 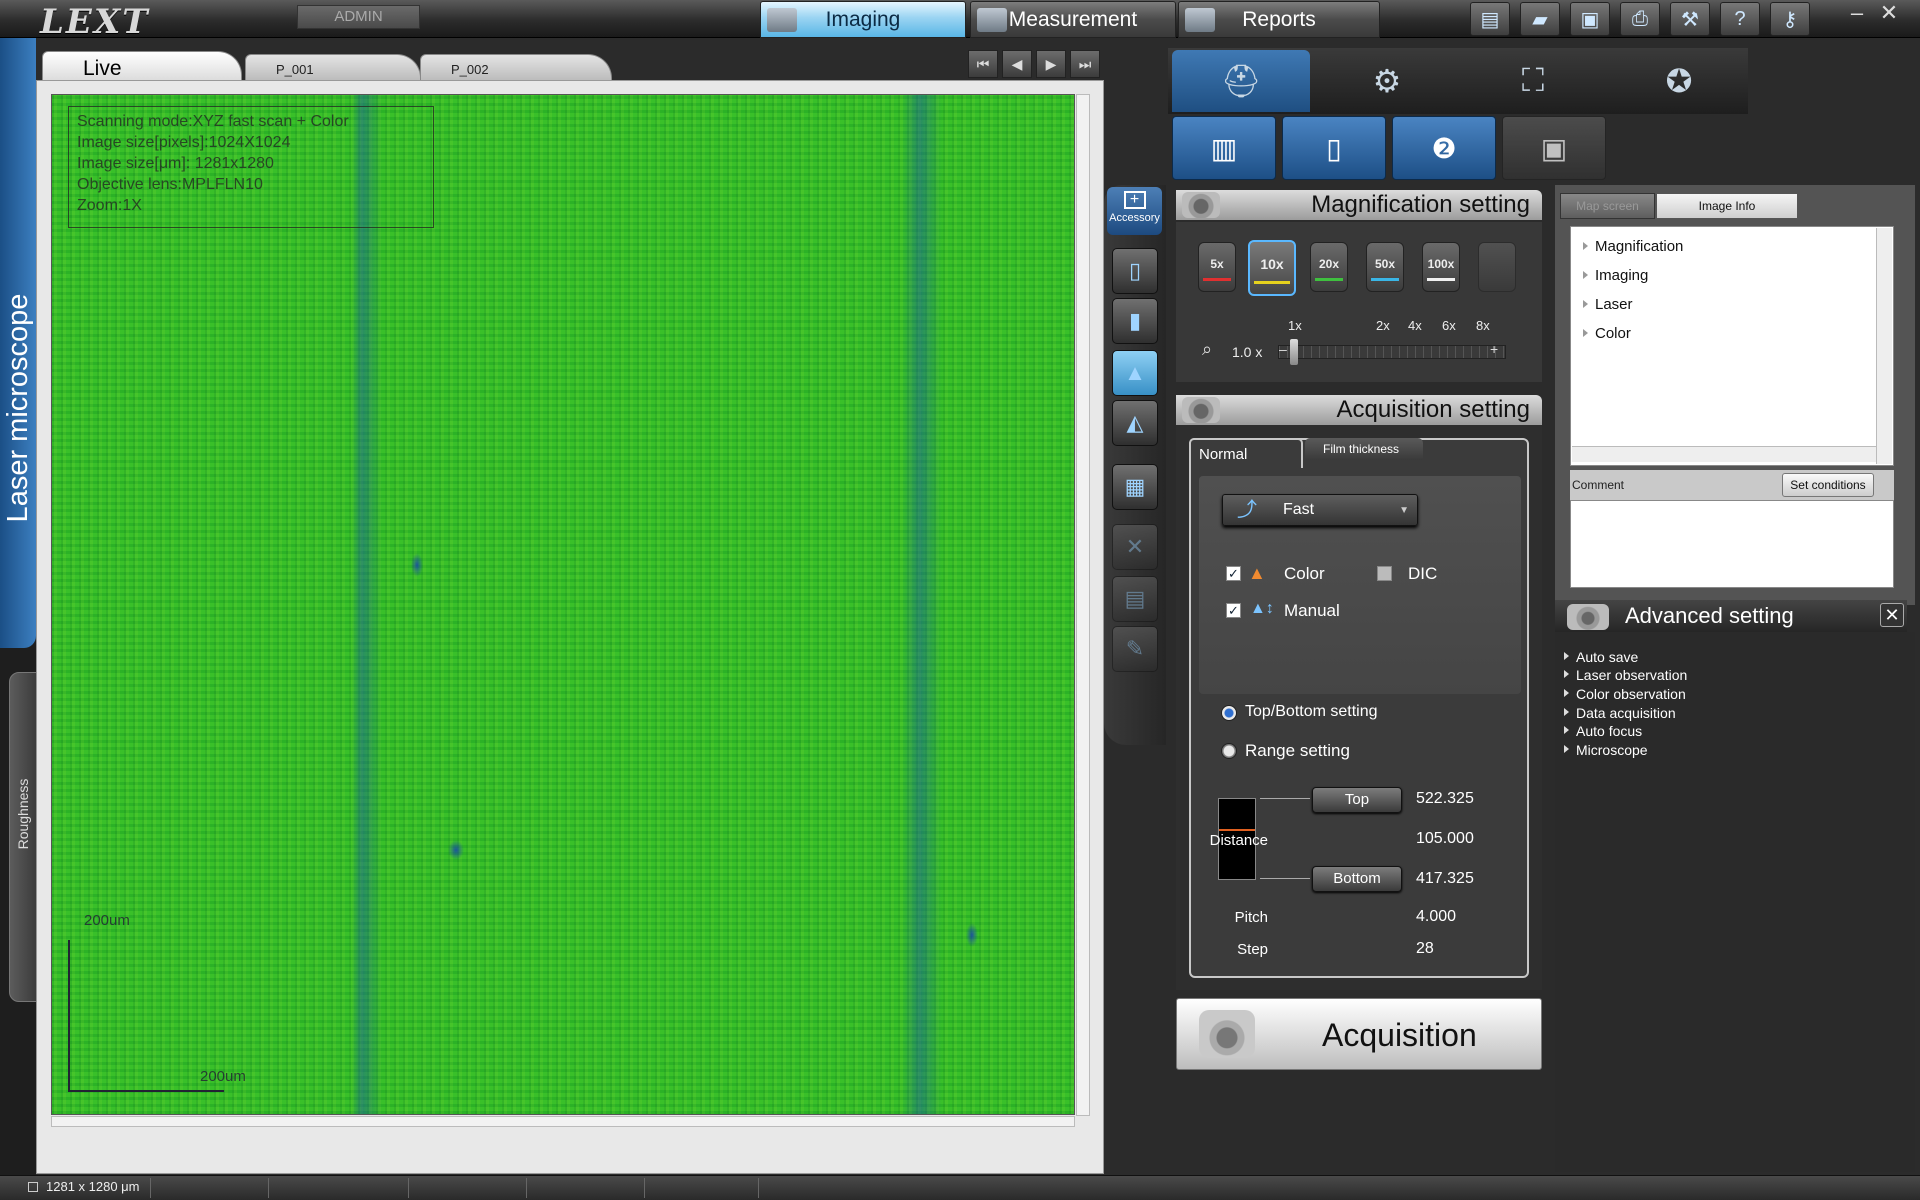 What do you see at coordinates (1590, 19) in the screenshot?
I see `save-icon: ▣` at bounding box center [1590, 19].